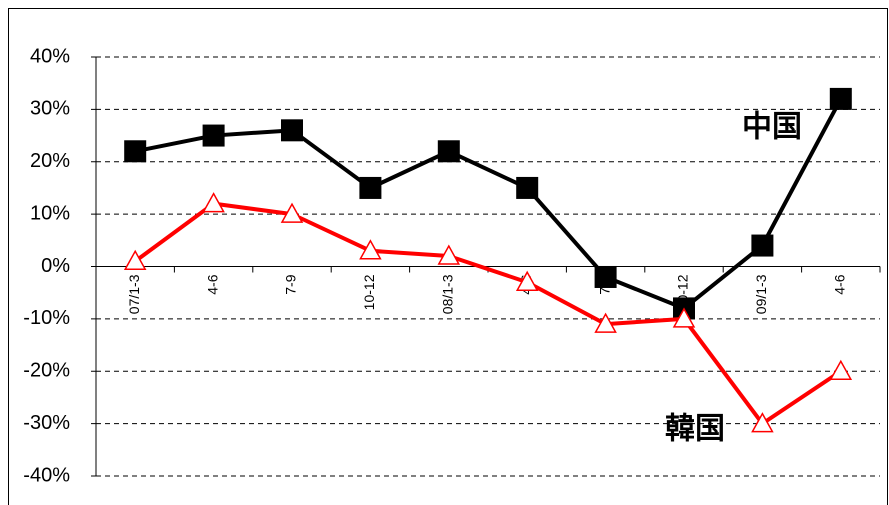  What do you see at coordinates (772, 127) in the screenshot?
I see `series-label: 中国` at bounding box center [772, 127].